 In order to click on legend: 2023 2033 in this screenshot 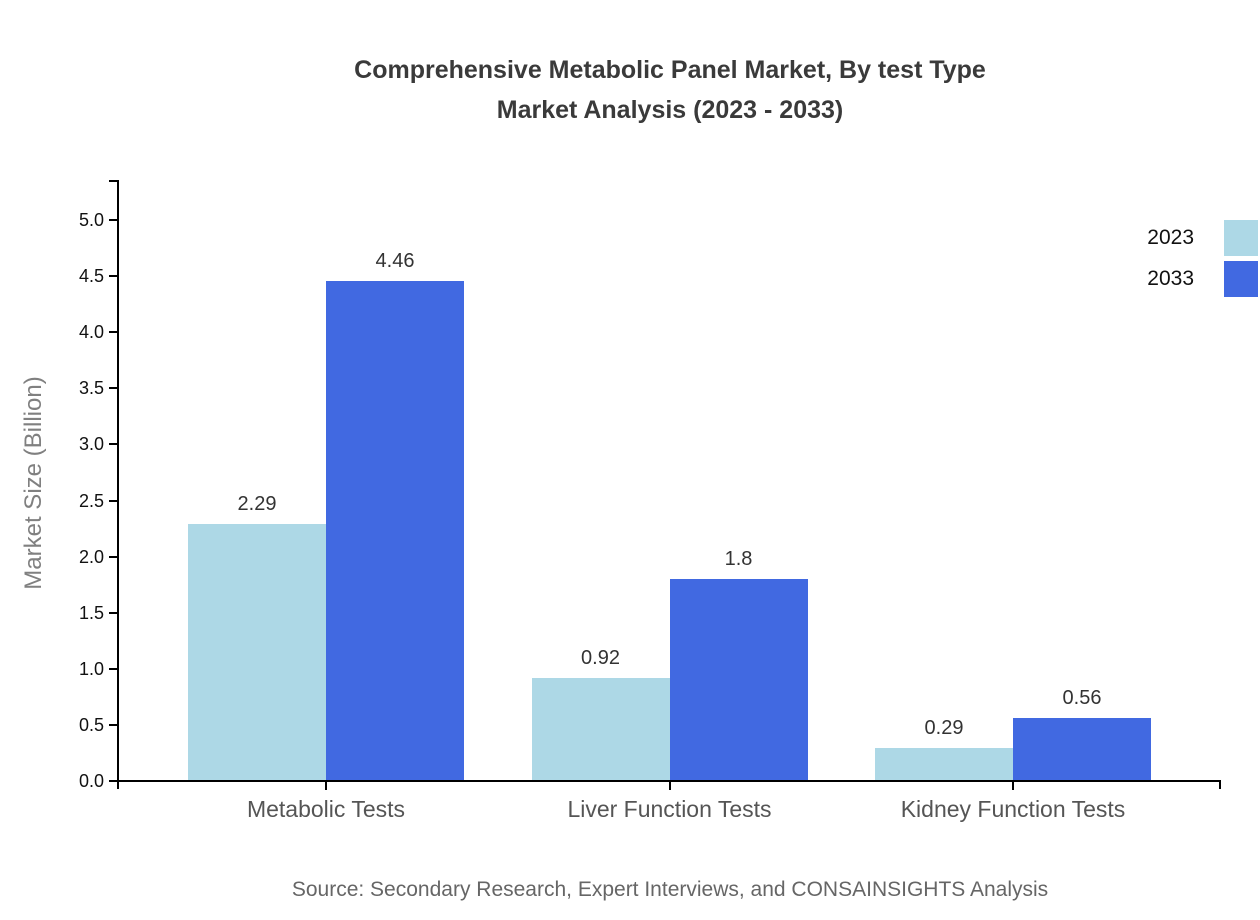, I will do `click(1202, 261)`.